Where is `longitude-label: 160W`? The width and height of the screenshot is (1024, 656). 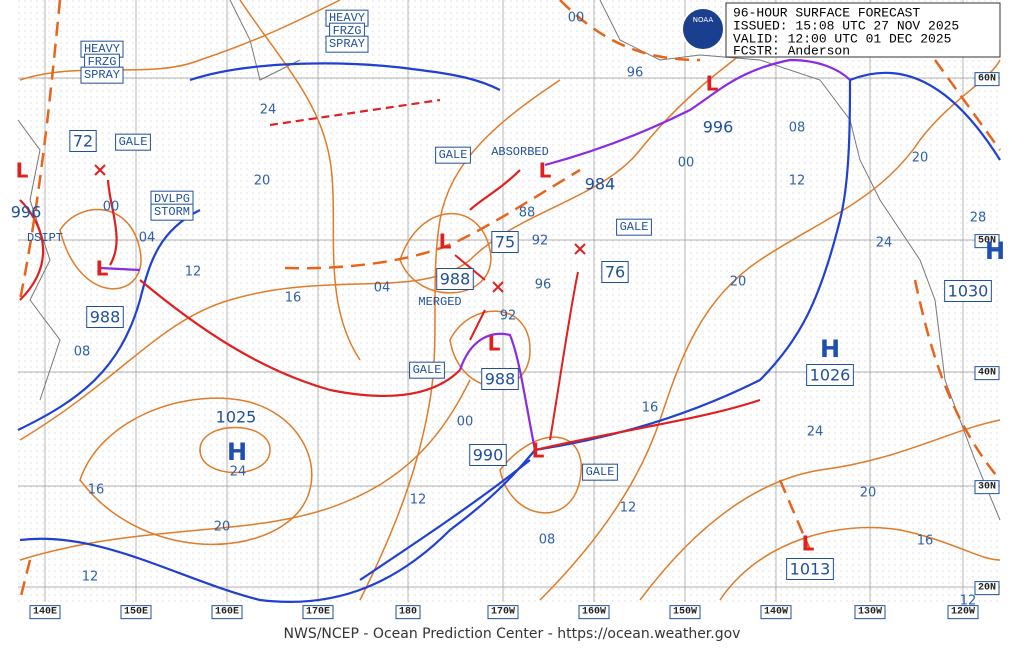
longitude-label: 160W is located at coordinates (594, 612).